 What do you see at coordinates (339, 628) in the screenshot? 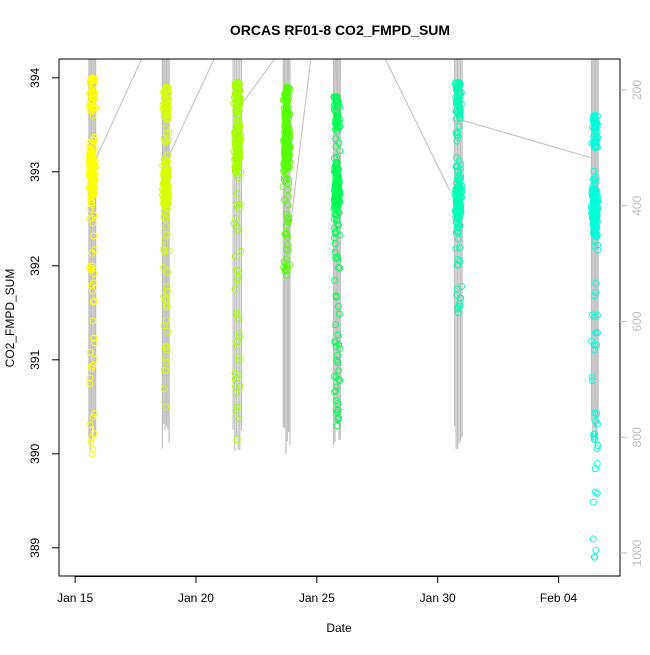
I see `x-axis-label: Date` at bounding box center [339, 628].